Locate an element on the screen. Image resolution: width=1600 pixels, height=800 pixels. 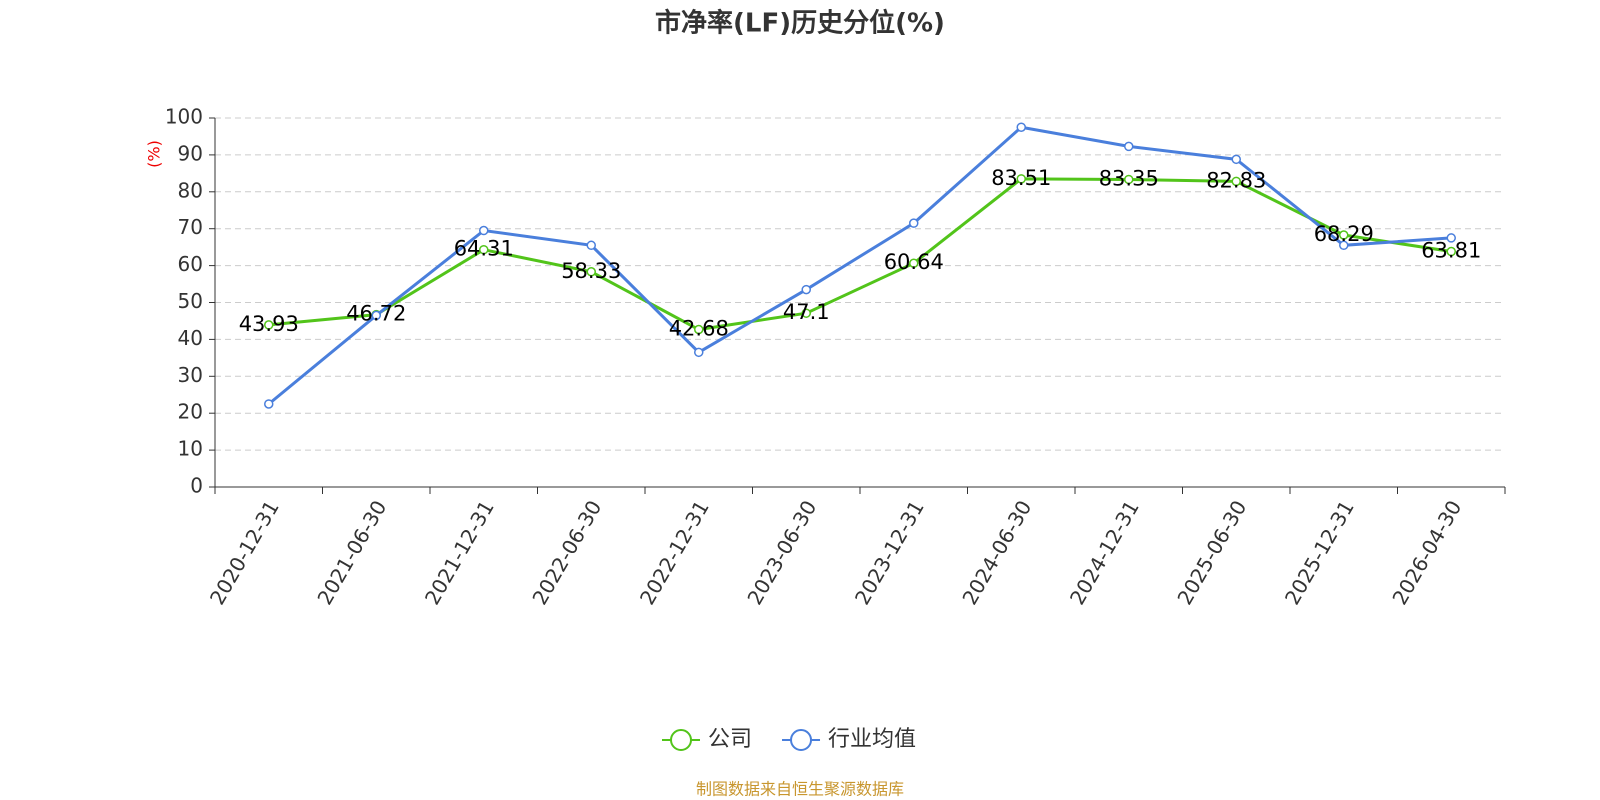
data-label: 83.51 is located at coordinates (1021, 178).